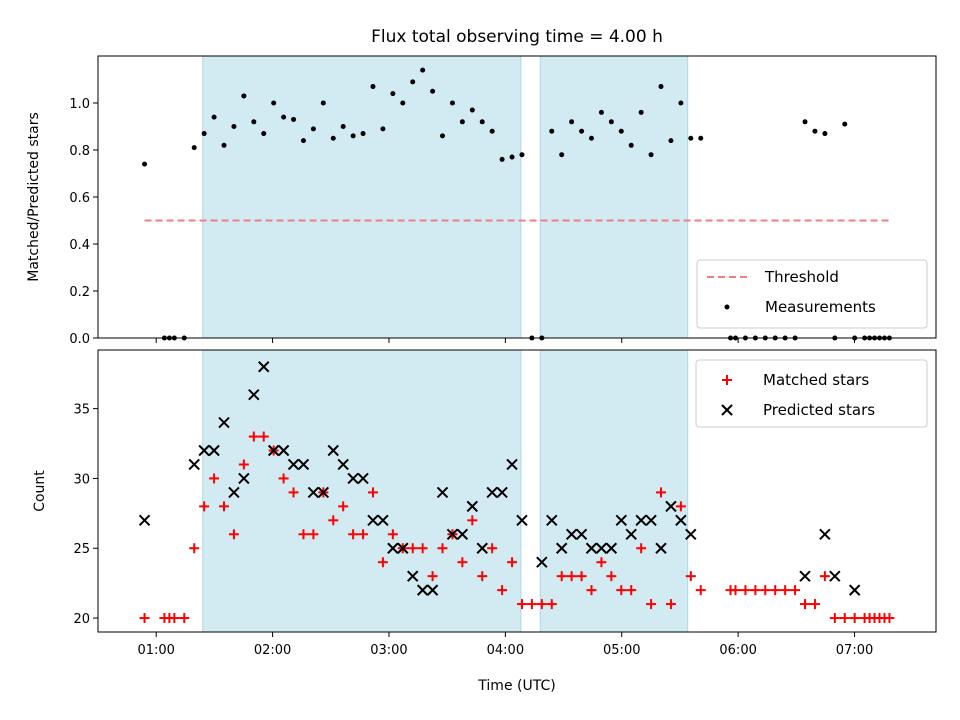 This screenshot has width=960, height=720. What do you see at coordinates (727, 380) in the screenshot?
I see `legend-matched-swatch` at bounding box center [727, 380].